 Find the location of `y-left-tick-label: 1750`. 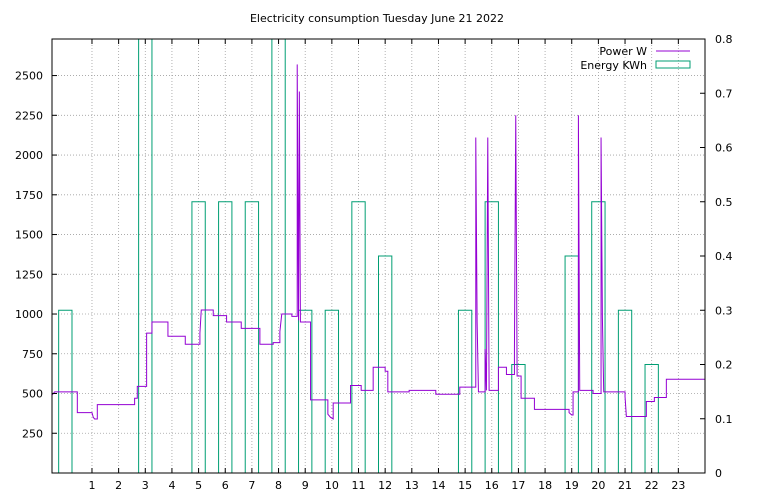

y-left-tick-label: 1750 is located at coordinates (29, 195).